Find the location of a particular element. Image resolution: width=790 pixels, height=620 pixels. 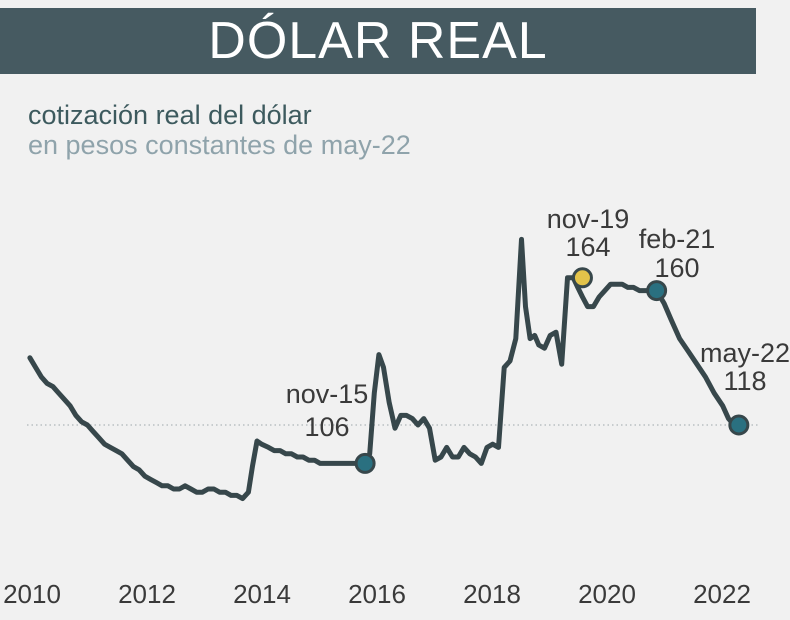

highlight-value-label: 106 is located at coordinates (326, 427).